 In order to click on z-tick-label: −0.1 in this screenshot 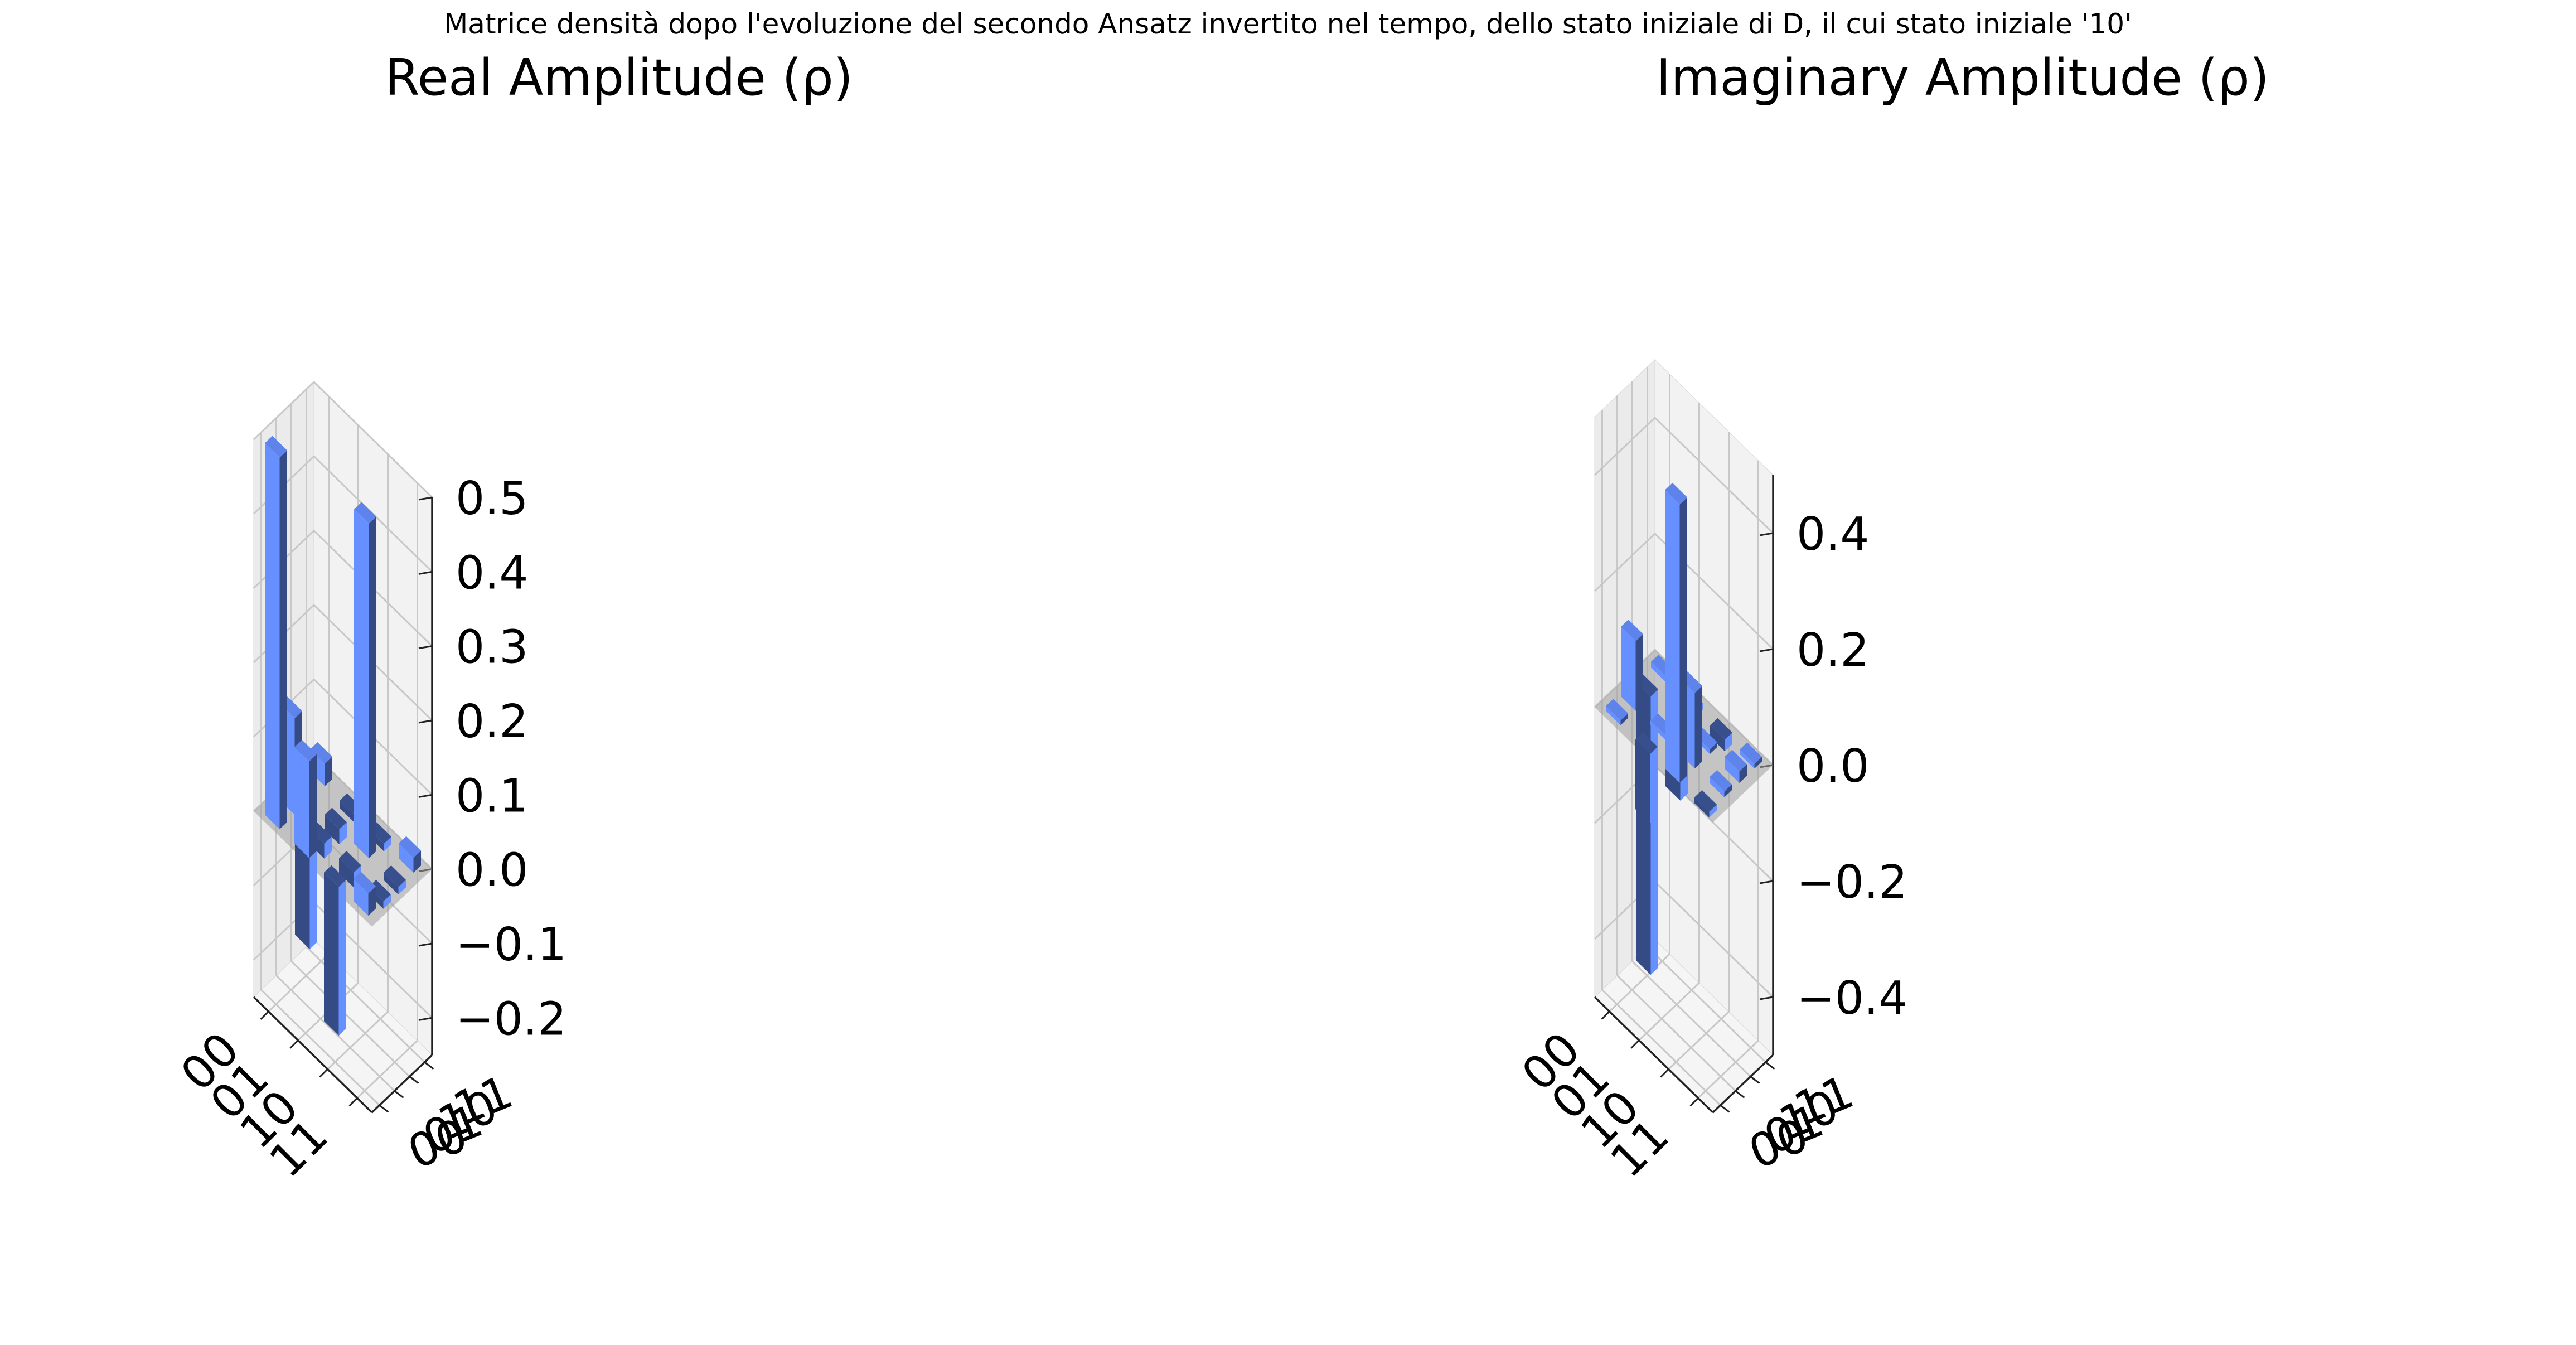, I will do `click(511, 944)`.